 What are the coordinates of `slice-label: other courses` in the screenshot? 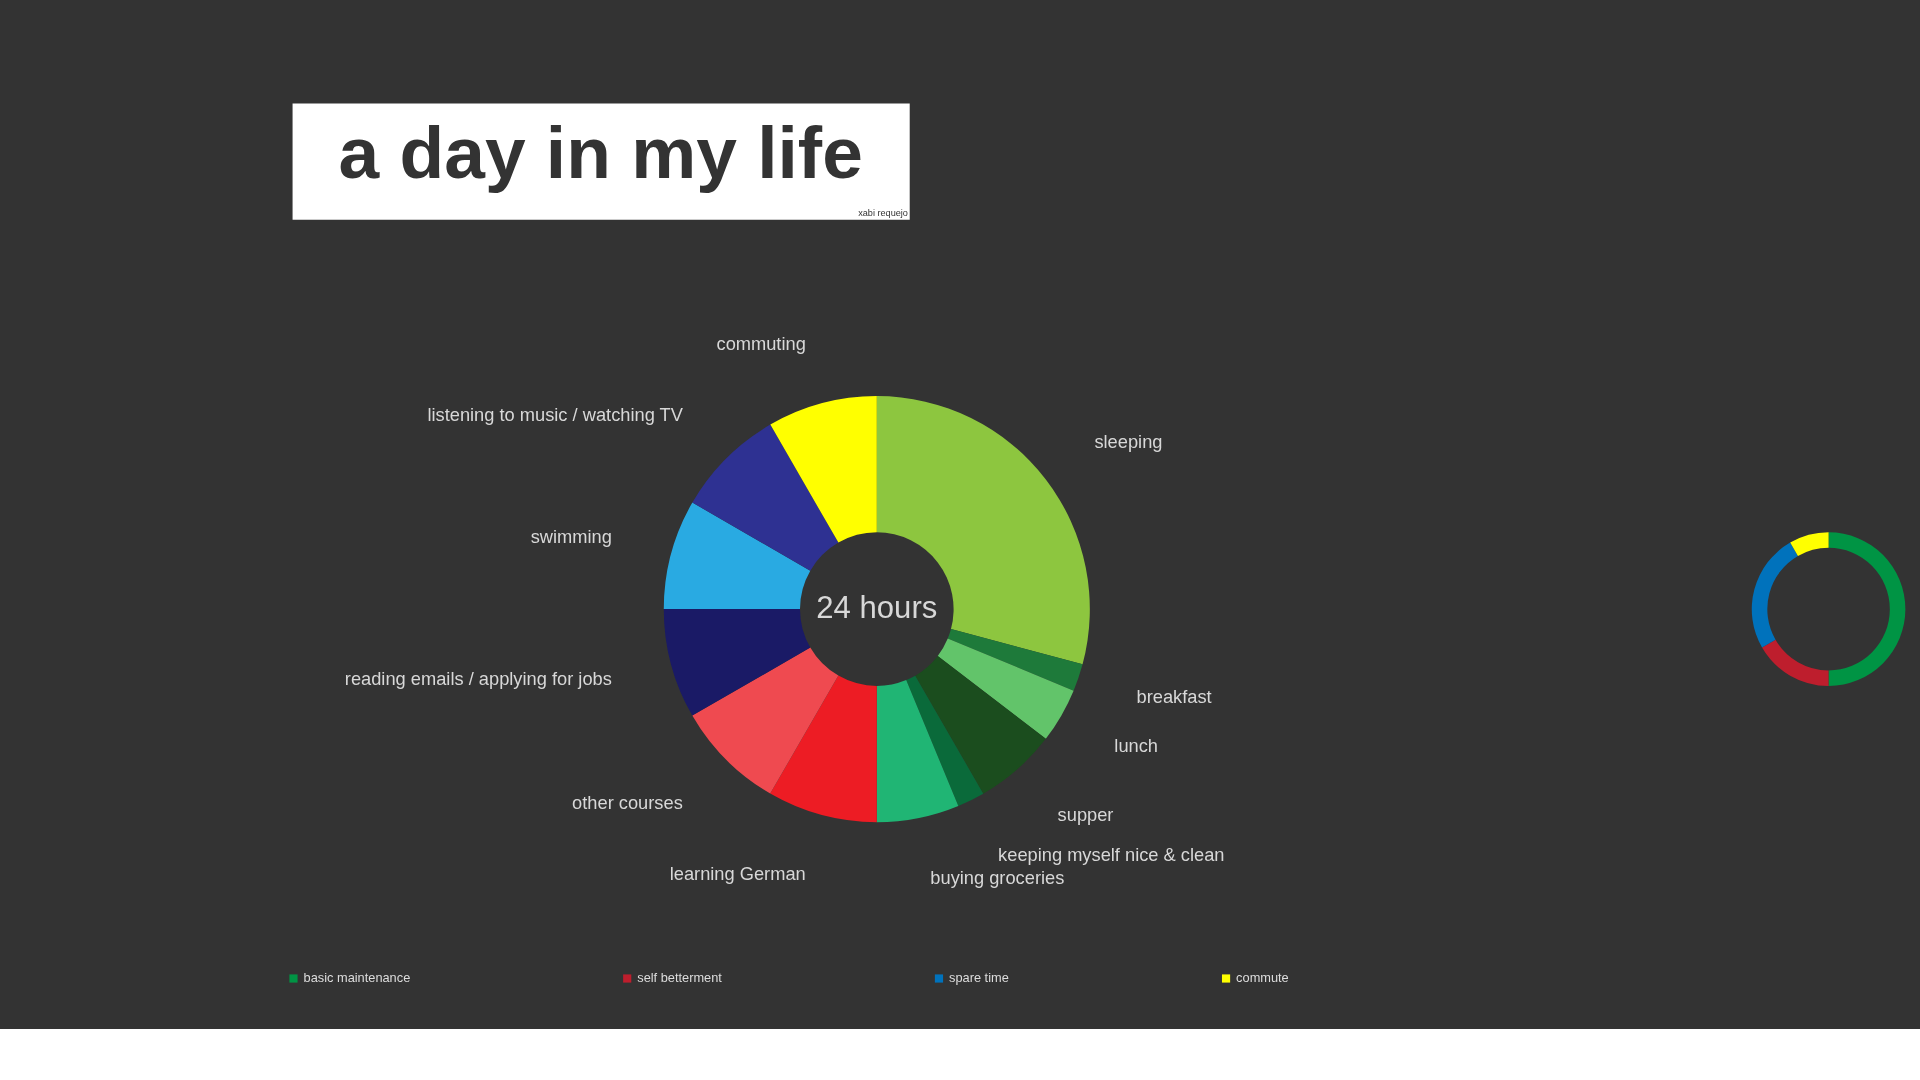 It's located at (627, 802).